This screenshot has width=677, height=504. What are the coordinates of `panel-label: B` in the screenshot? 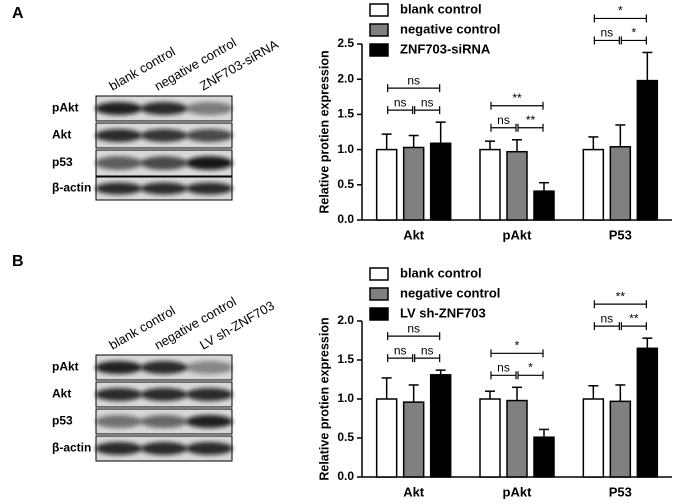 It's located at (18, 261).